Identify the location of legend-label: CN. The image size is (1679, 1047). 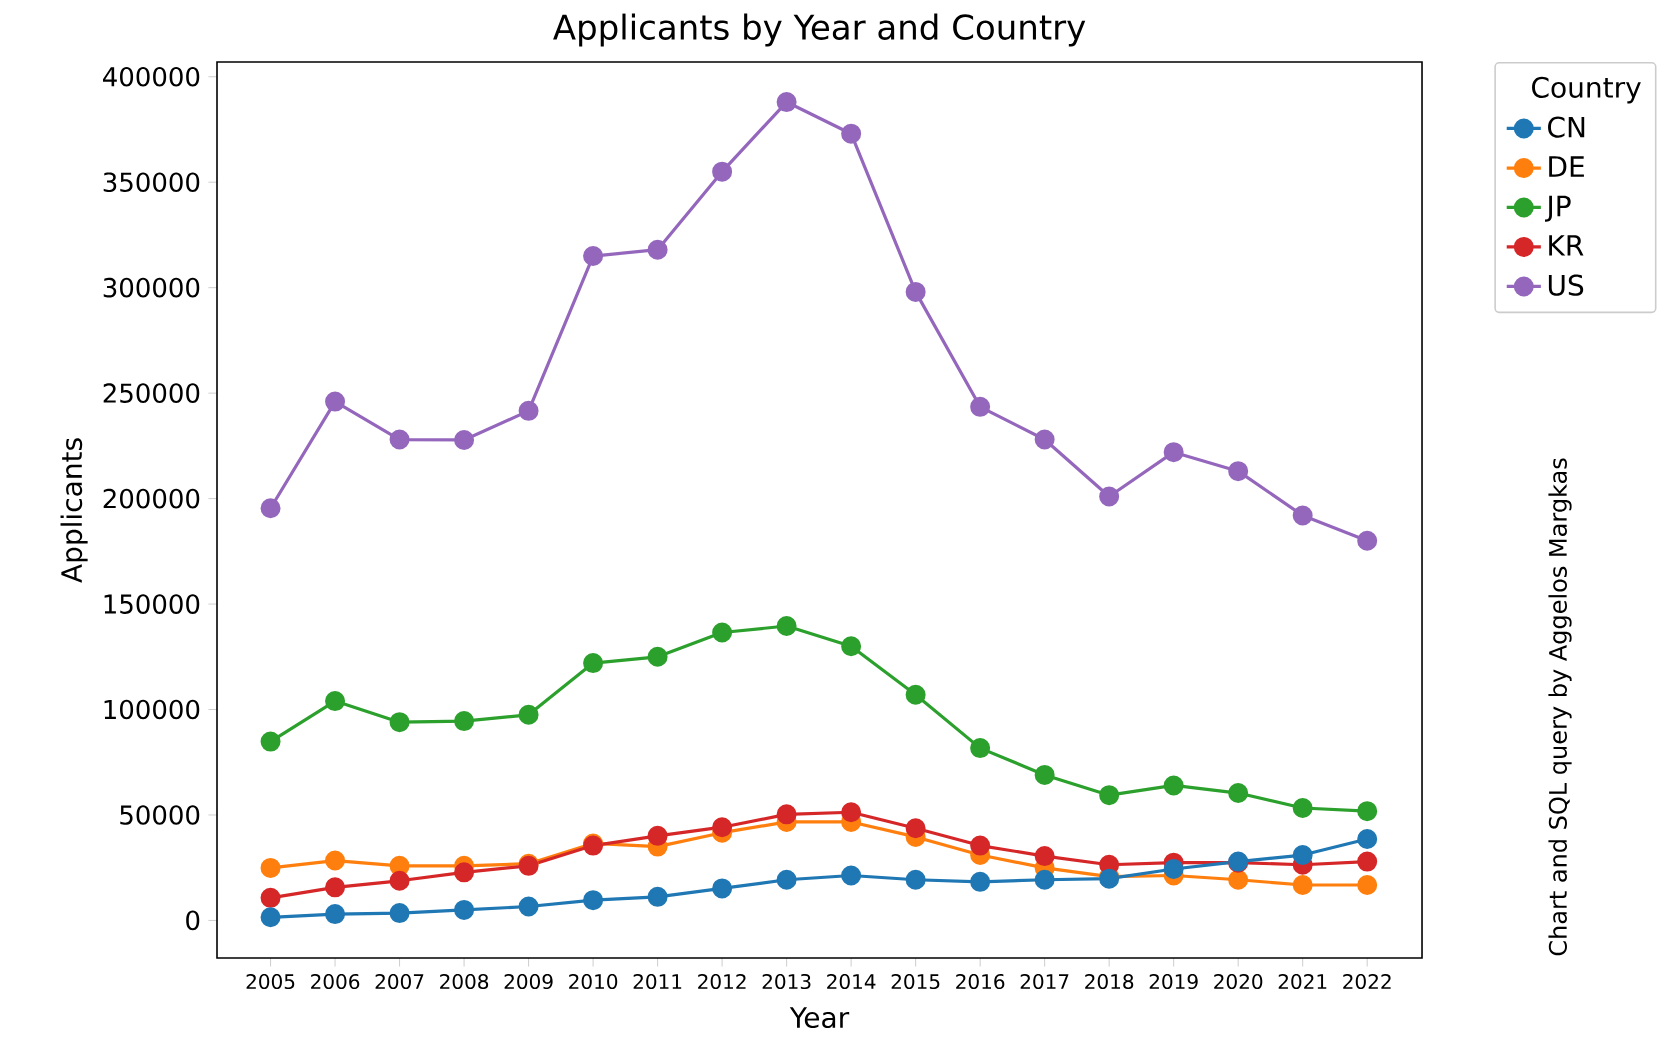
(1566, 127).